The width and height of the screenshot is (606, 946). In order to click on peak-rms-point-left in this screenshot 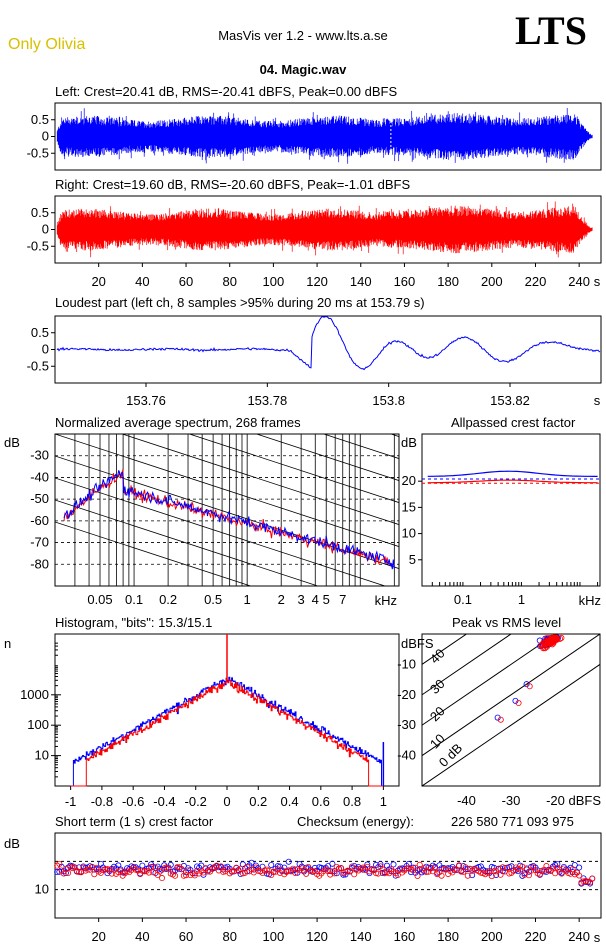, I will do `click(497, 717)`.